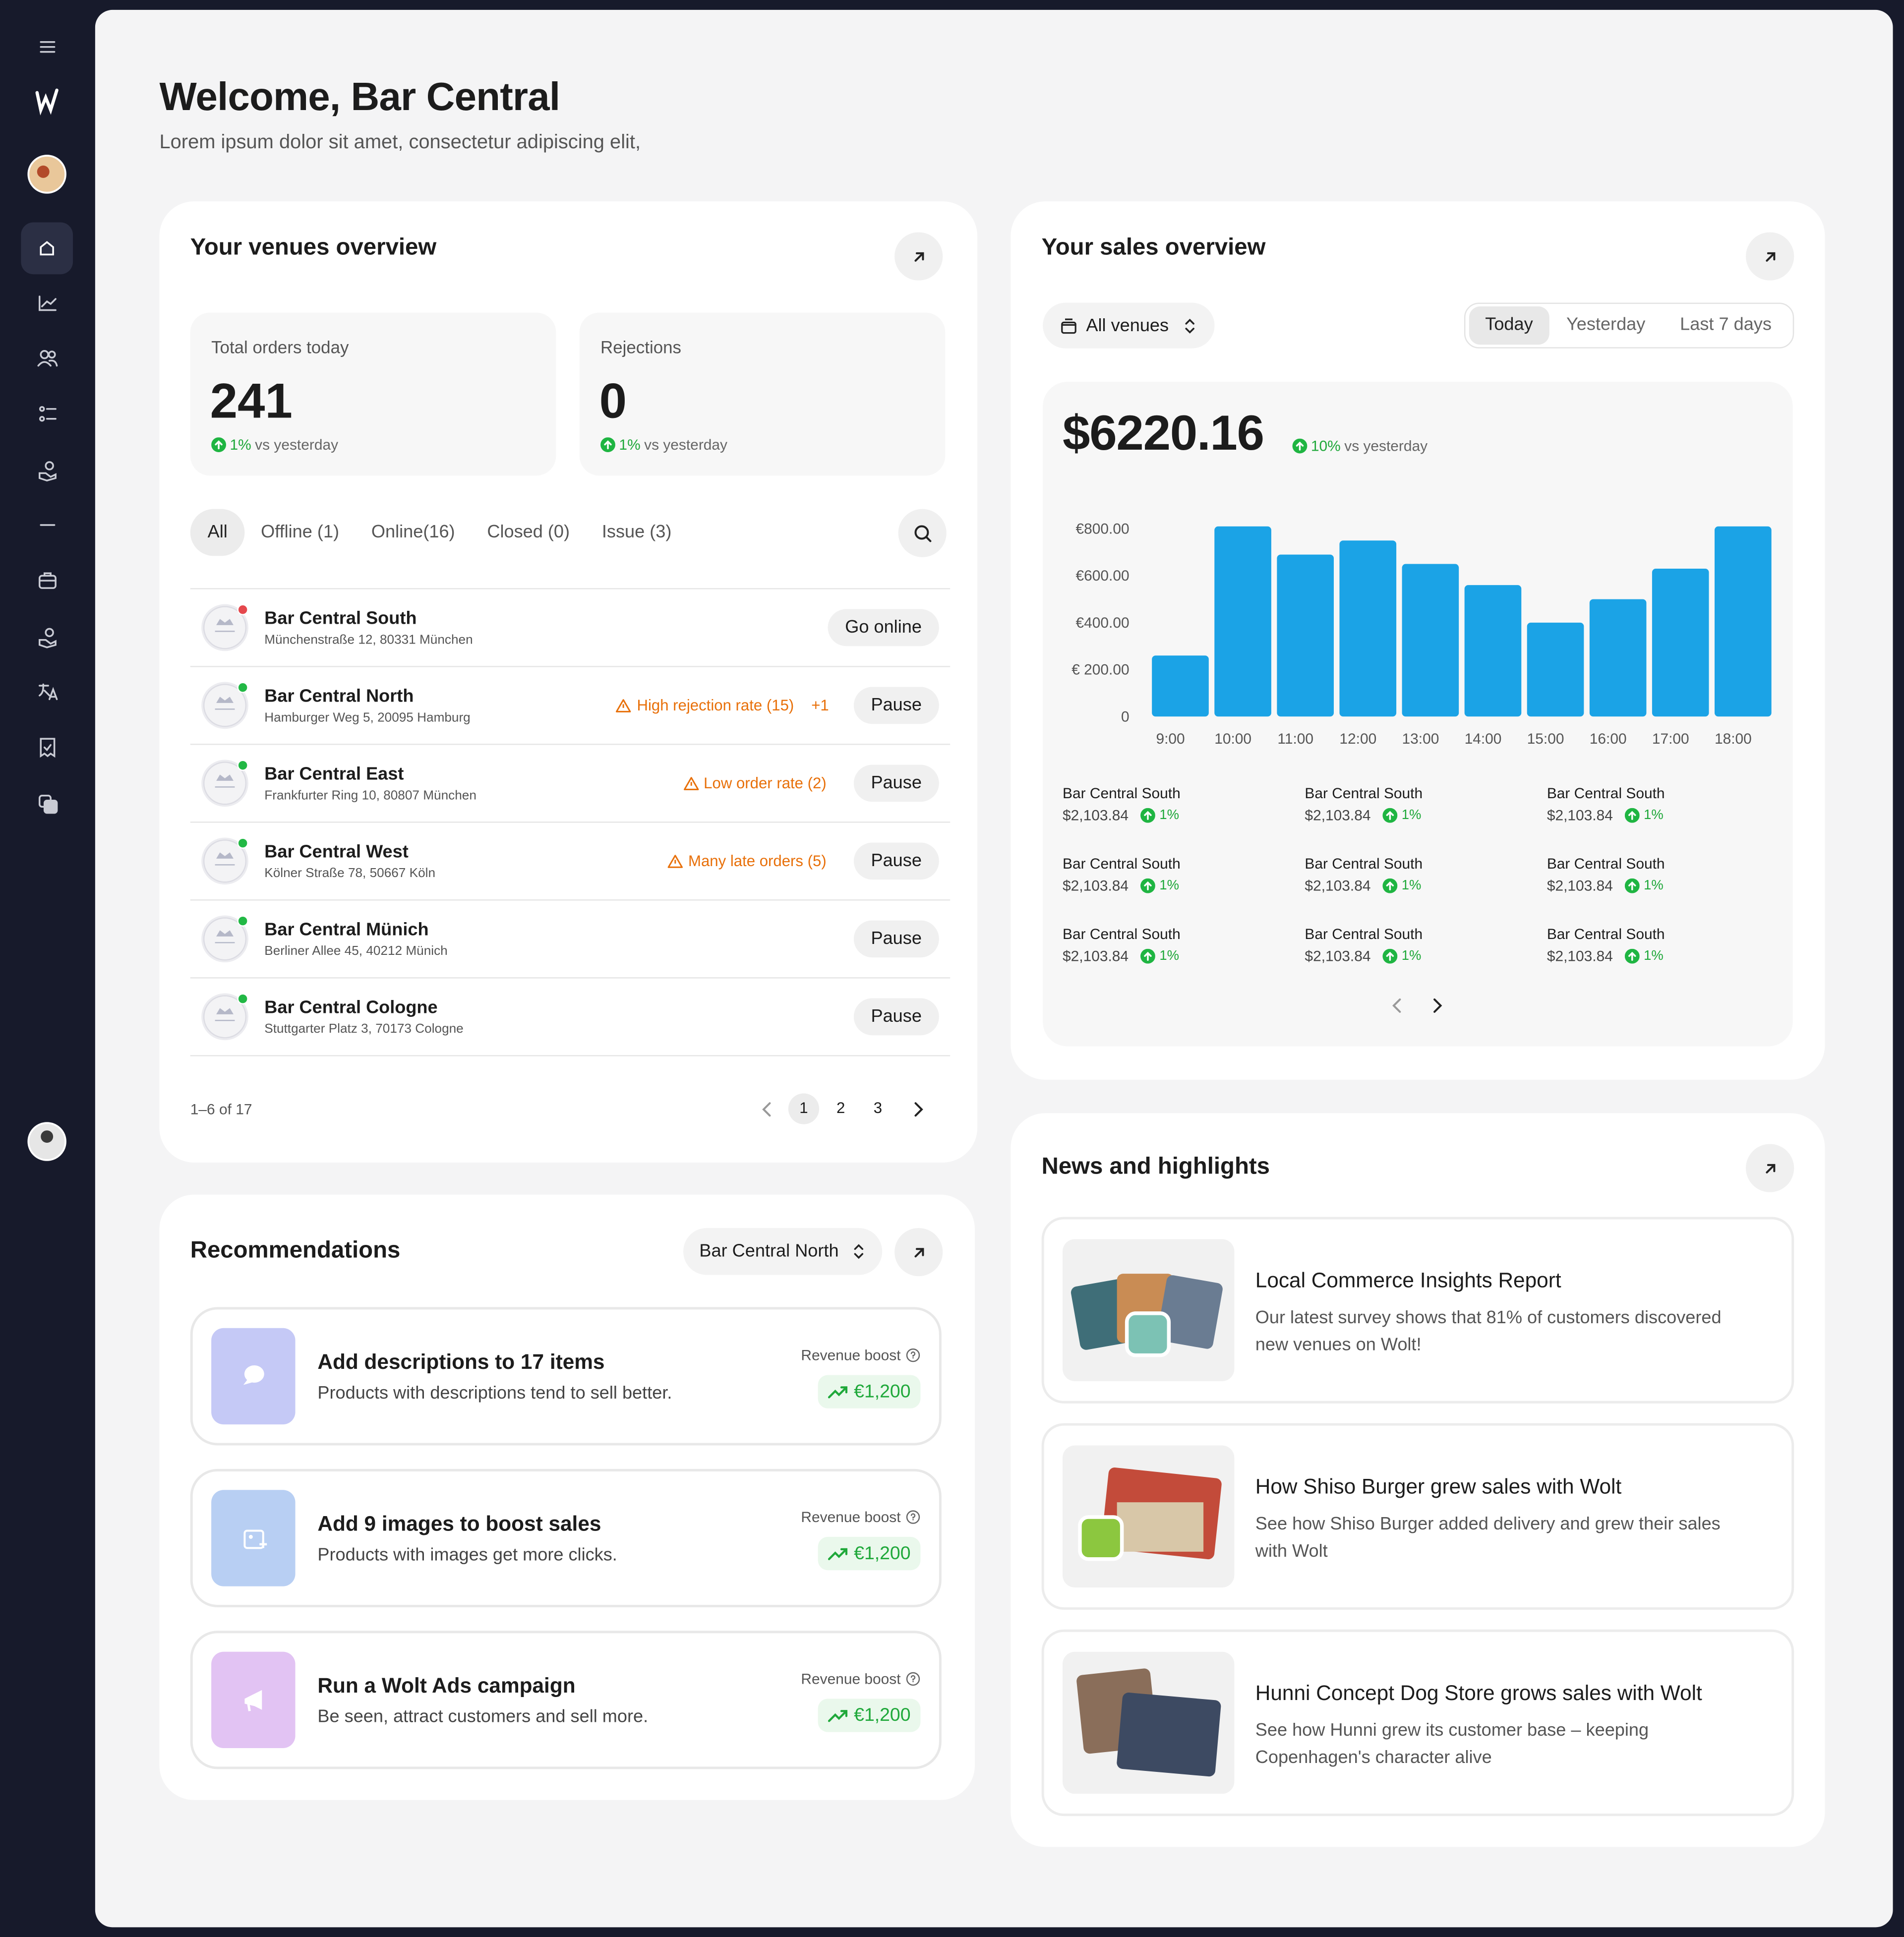 The height and width of the screenshot is (1937, 1904). Describe the element at coordinates (1360, 446) in the screenshot. I see `change-indicator: 10% vs yesterday` at that location.